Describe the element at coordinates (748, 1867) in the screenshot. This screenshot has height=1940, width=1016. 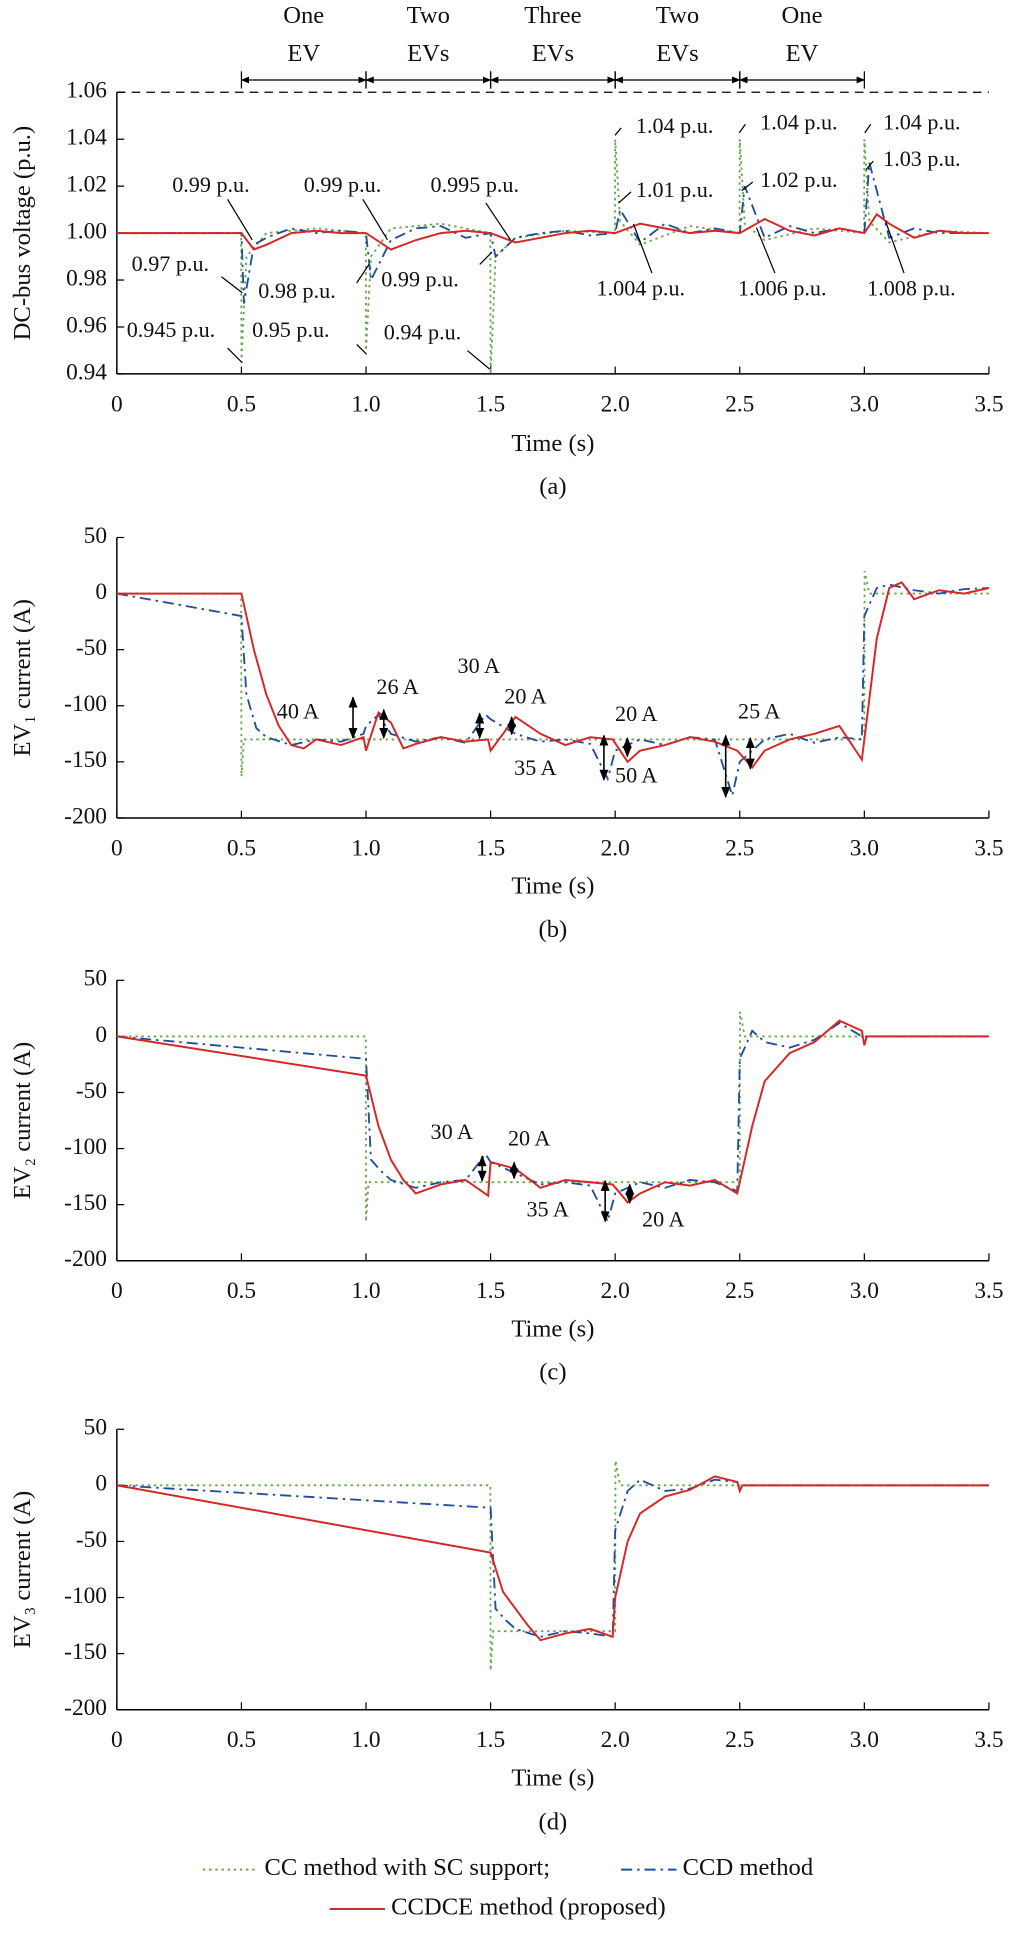
I see `legend-label: CCD method` at that location.